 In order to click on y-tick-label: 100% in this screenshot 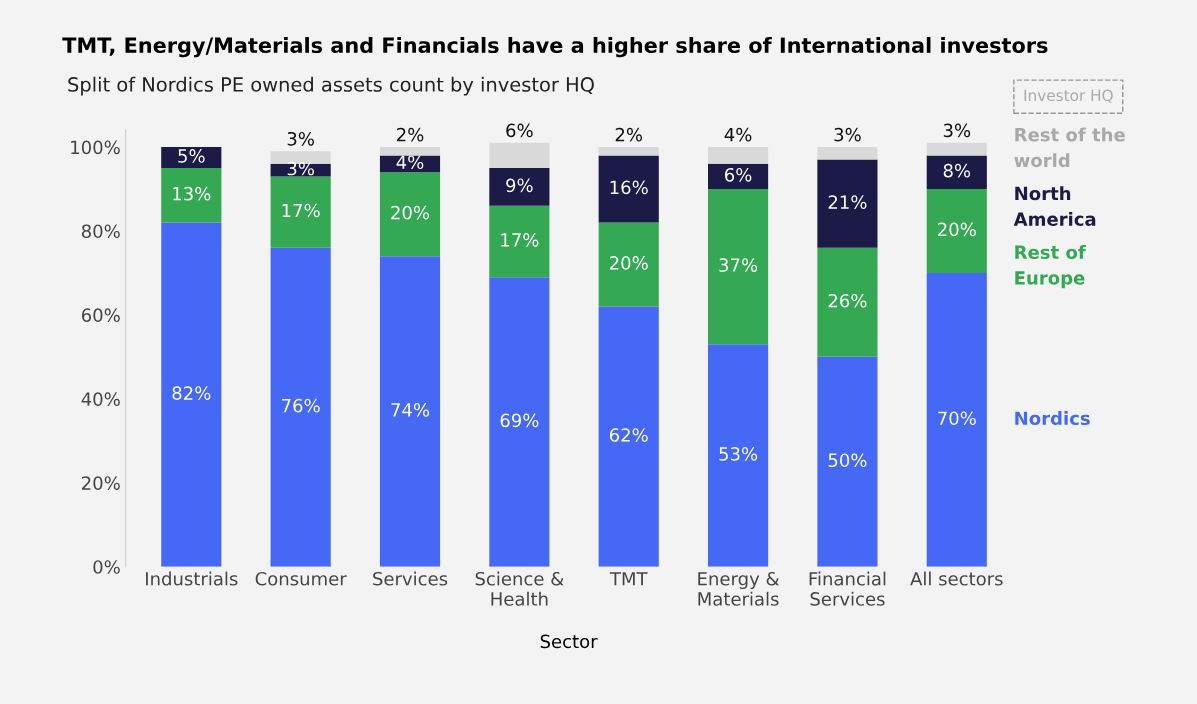, I will do `click(95, 147)`.